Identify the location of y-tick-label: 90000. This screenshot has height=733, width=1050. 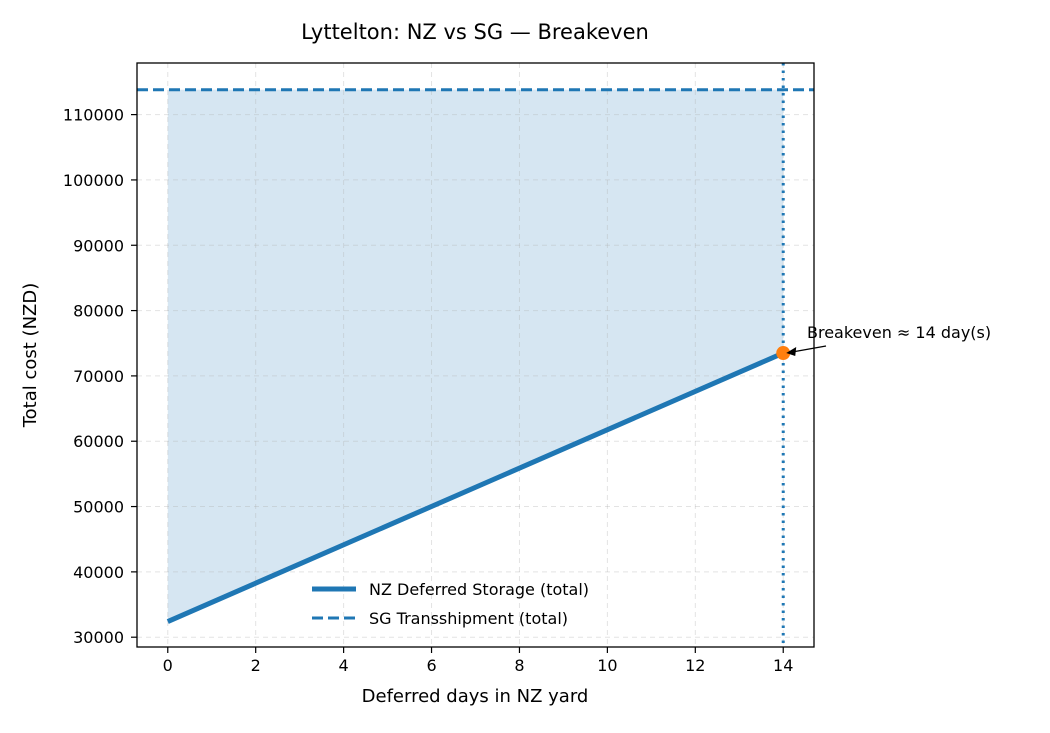
(98, 245).